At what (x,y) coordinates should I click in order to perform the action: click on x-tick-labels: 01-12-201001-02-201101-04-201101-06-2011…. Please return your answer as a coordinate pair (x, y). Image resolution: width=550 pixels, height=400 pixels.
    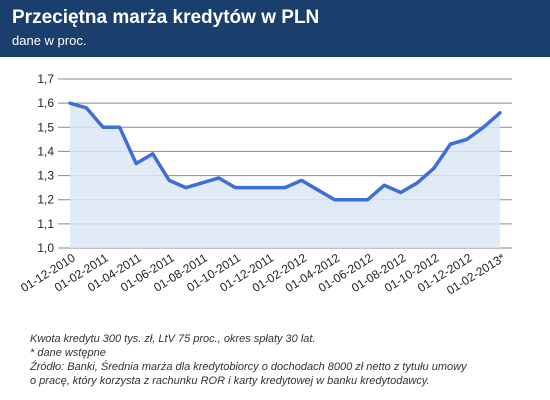
    Looking at the image, I should click on (263, 274).